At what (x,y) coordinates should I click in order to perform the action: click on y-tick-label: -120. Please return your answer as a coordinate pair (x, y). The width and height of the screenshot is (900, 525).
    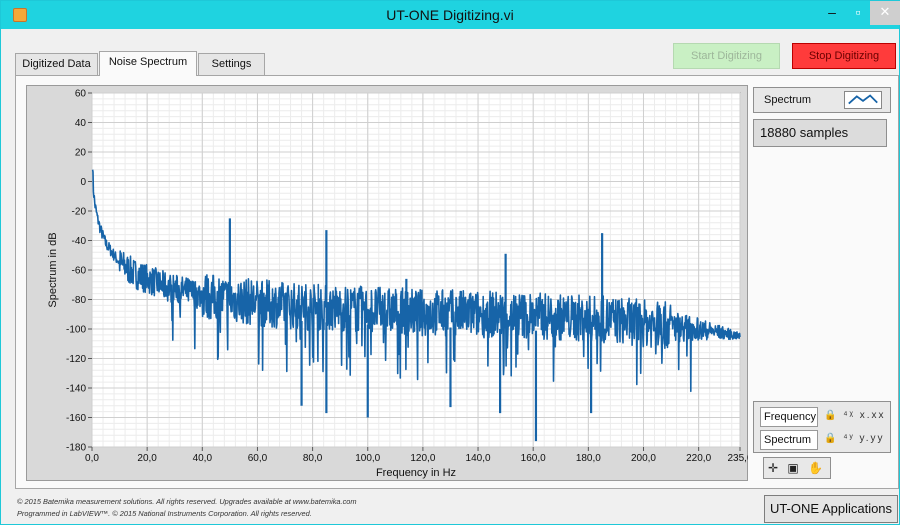
    Looking at the image, I should click on (76, 359).